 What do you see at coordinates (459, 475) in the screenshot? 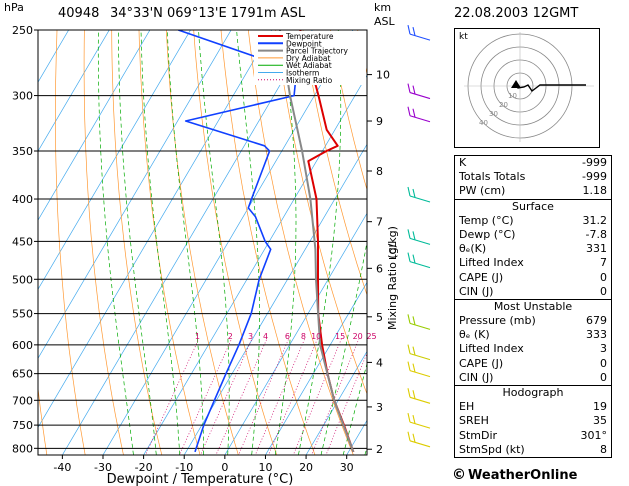
I see `copyright-mark: ©` at bounding box center [459, 475].